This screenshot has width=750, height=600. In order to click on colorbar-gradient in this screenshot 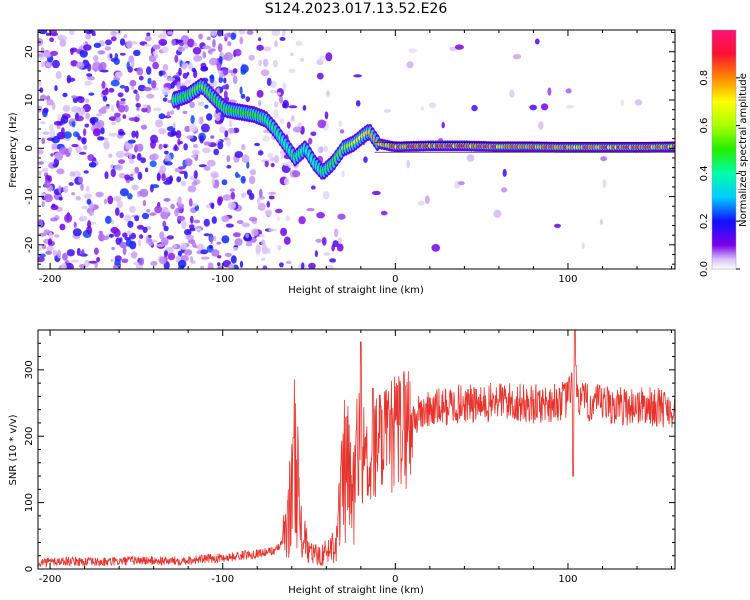, I will do `click(724, 149)`.